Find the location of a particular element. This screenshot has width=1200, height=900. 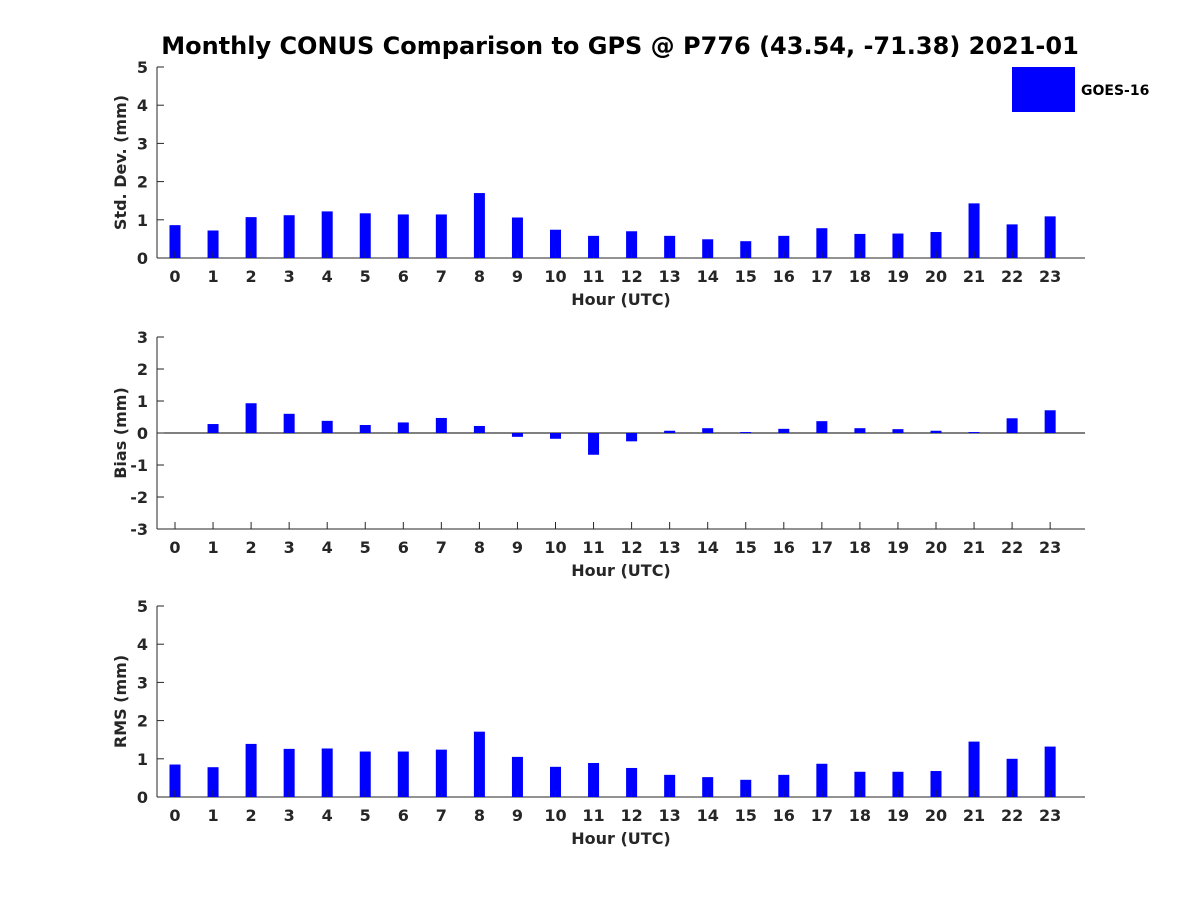

x-tick-label: 21 is located at coordinates (974, 547).